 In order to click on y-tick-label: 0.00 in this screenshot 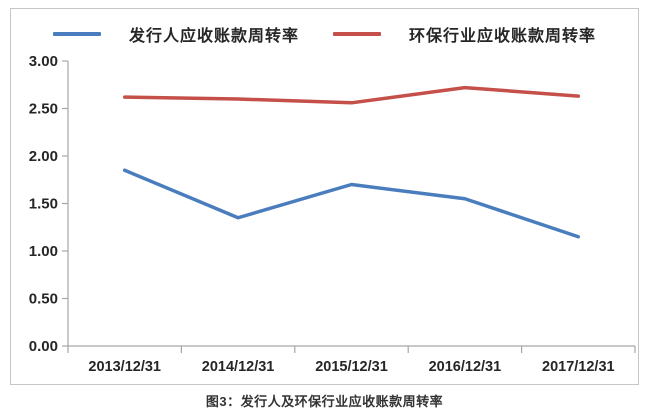, I will do `click(43, 346)`.